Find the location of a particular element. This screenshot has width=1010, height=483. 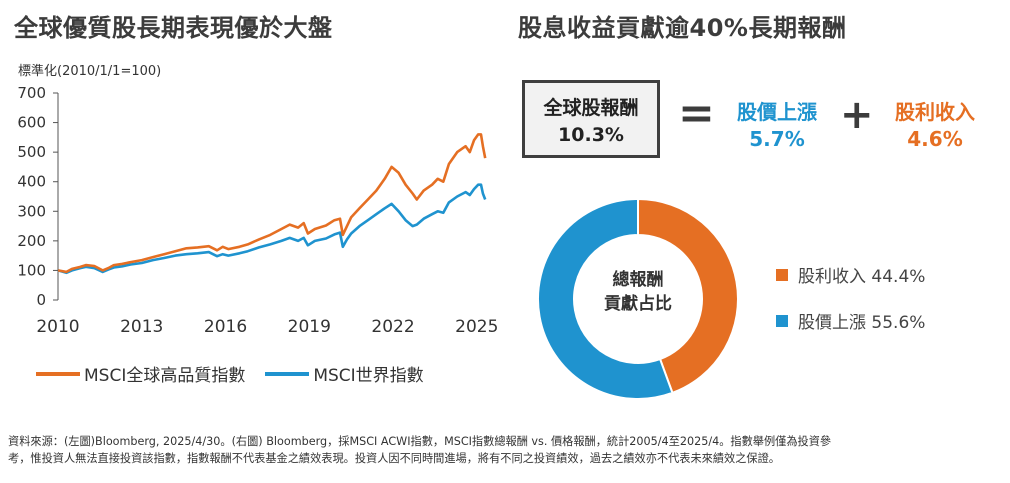

price-return-label: 股價上漲 is located at coordinates (777, 112).